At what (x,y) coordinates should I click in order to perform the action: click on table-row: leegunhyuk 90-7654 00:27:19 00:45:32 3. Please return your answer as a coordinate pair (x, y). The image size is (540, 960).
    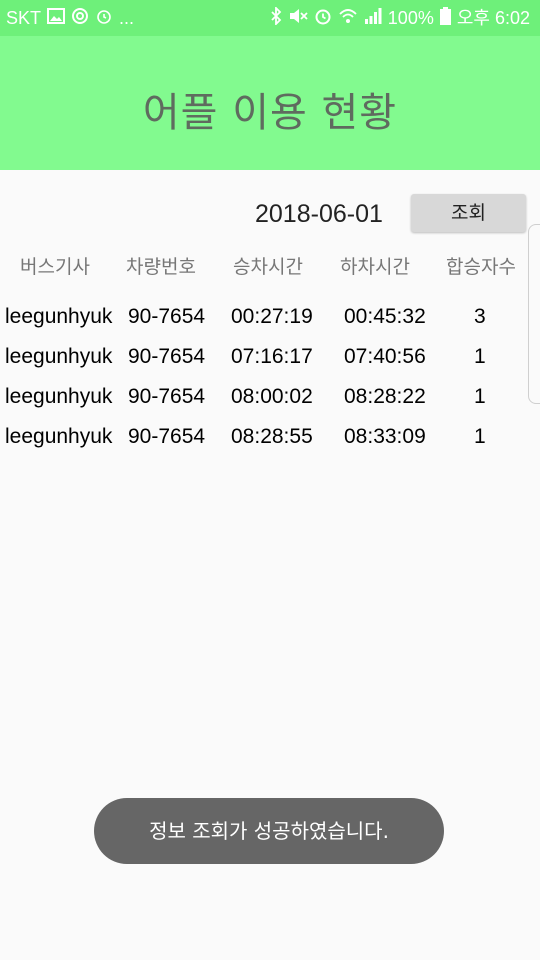
    Looking at the image, I should click on (270, 323).